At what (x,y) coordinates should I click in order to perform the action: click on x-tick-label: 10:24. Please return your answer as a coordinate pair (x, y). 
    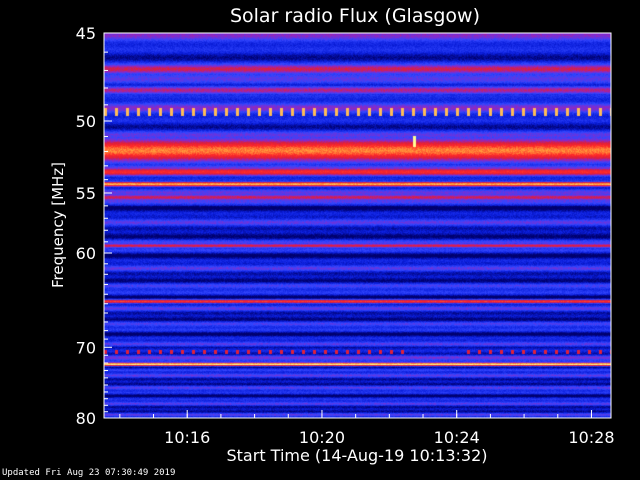
    Looking at the image, I should click on (457, 437).